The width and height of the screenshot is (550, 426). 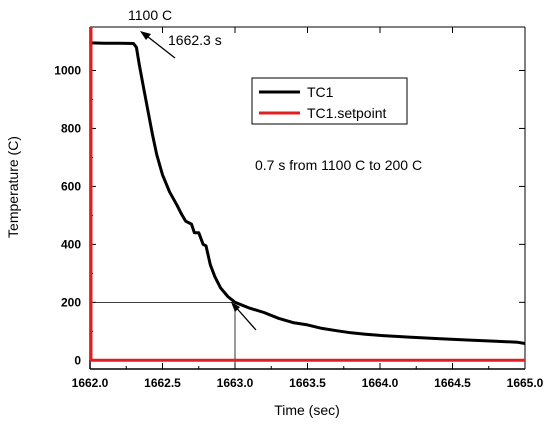 What do you see at coordinates (320, 92) in the screenshot?
I see `legend-label-tc1: TC1` at bounding box center [320, 92].